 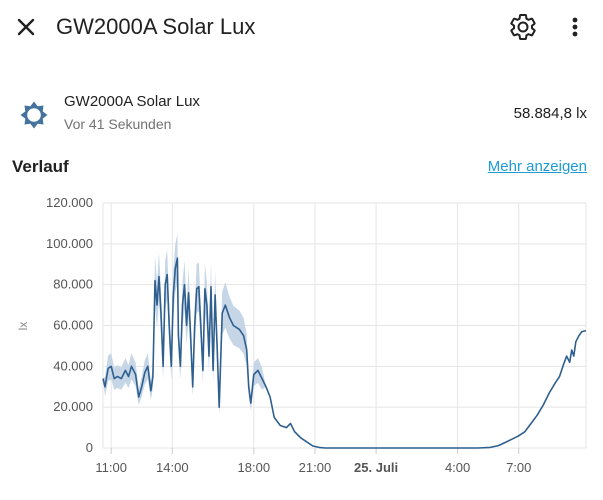 I want to click on more-vert-icon, so click(x=575, y=27).